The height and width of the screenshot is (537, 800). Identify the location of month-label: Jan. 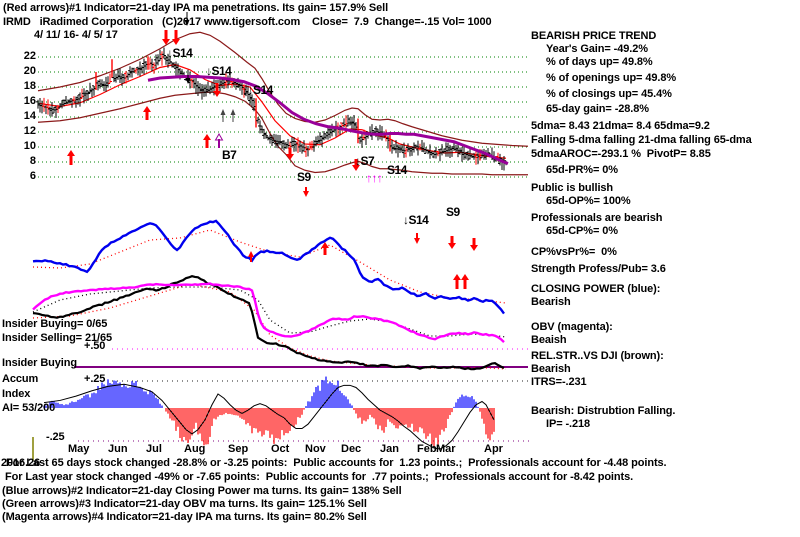
(389, 449).